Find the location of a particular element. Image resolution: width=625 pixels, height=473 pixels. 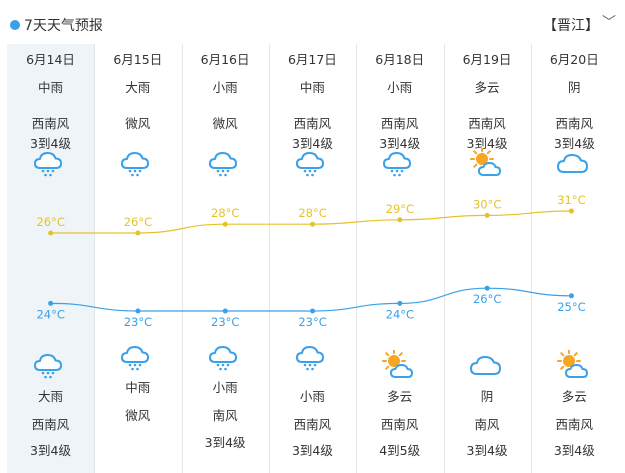

day-column-1: 6月14日 中雨 西南风 3到4级 大雨 西南风 3到4级 is located at coordinates (50, 258).